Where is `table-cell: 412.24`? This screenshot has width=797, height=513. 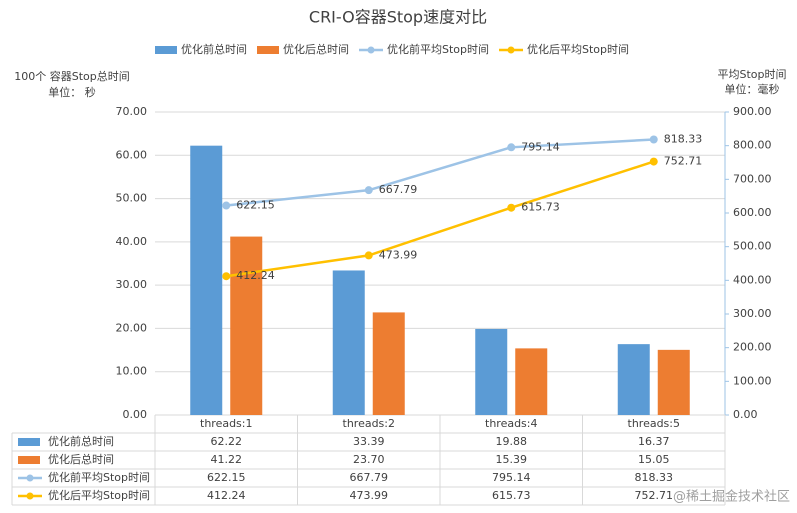 table-cell: 412.24 is located at coordinates (226, 495).